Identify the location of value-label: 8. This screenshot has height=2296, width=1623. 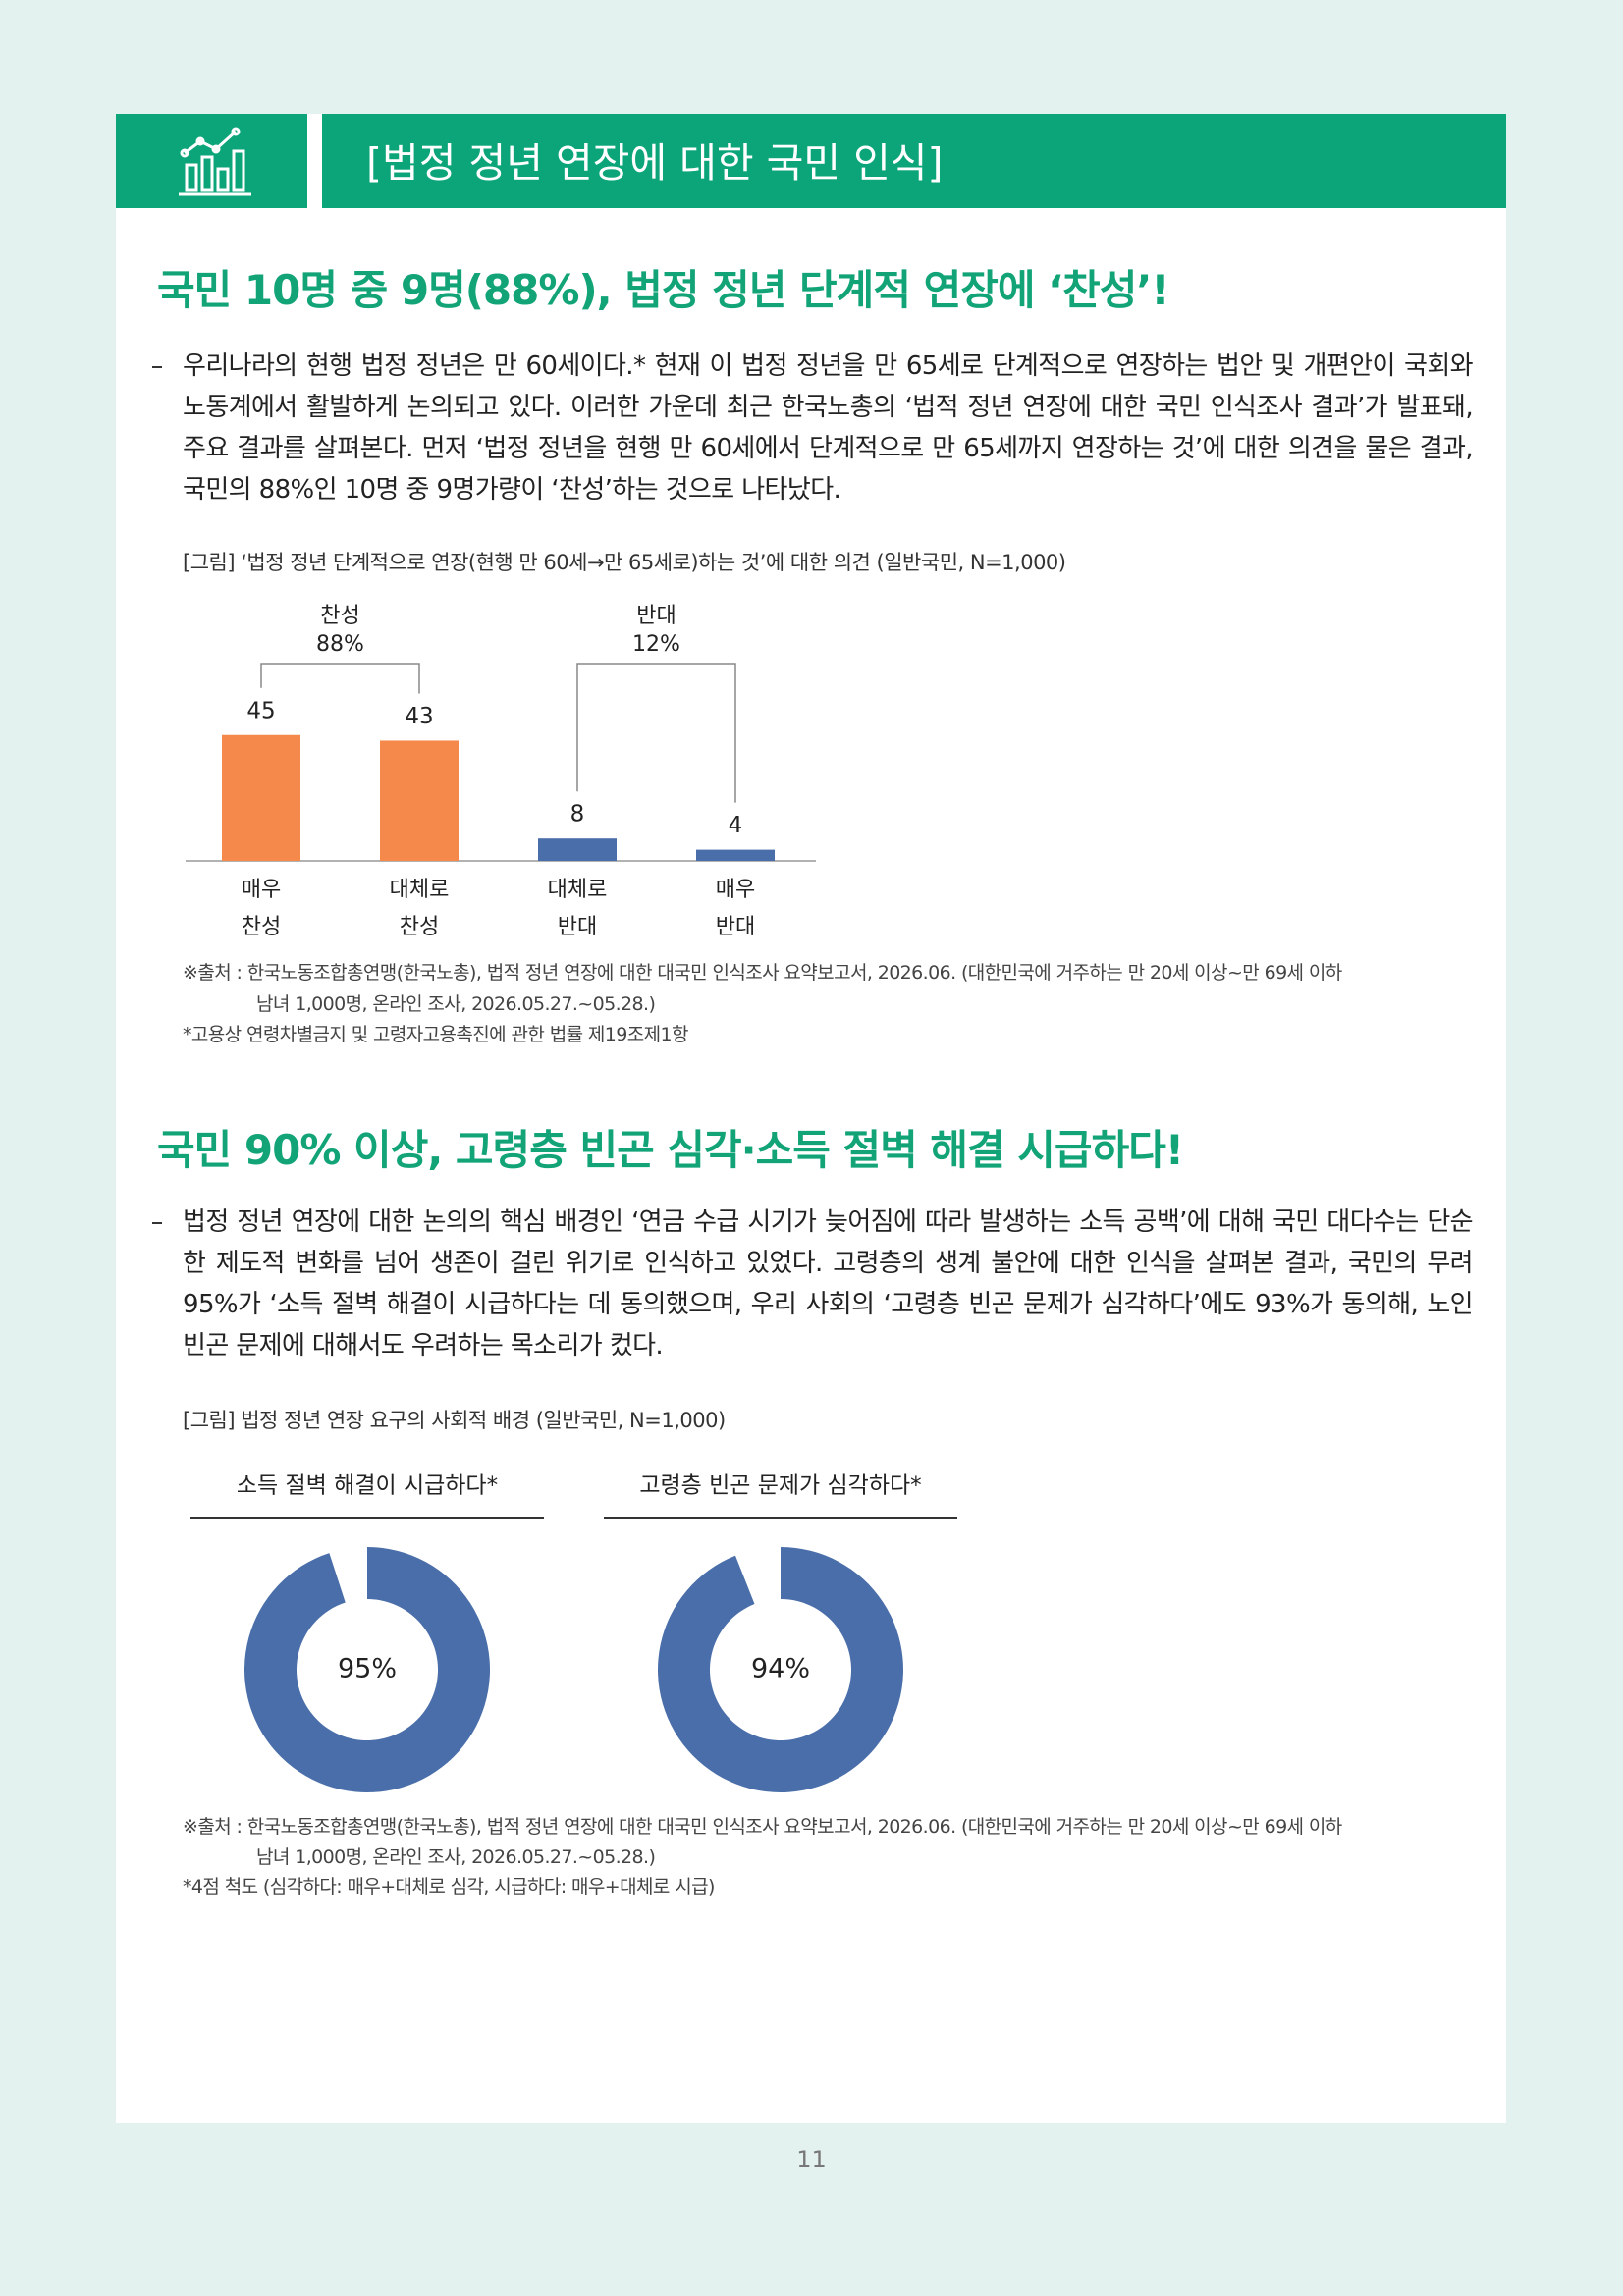
(578, 815).